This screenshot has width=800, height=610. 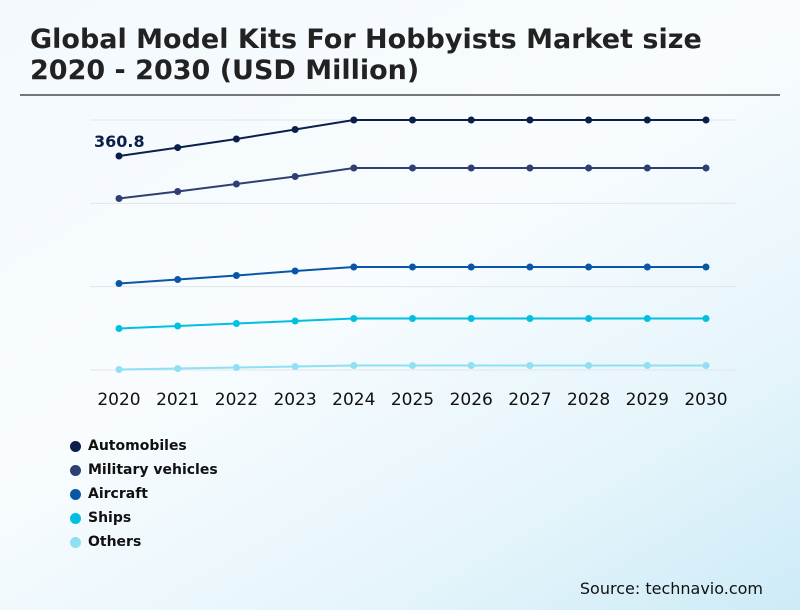 What do you see at coordinates (115, 542) in the screenshot?
I see `legend-label: Others` at bounding box center [115, 542].